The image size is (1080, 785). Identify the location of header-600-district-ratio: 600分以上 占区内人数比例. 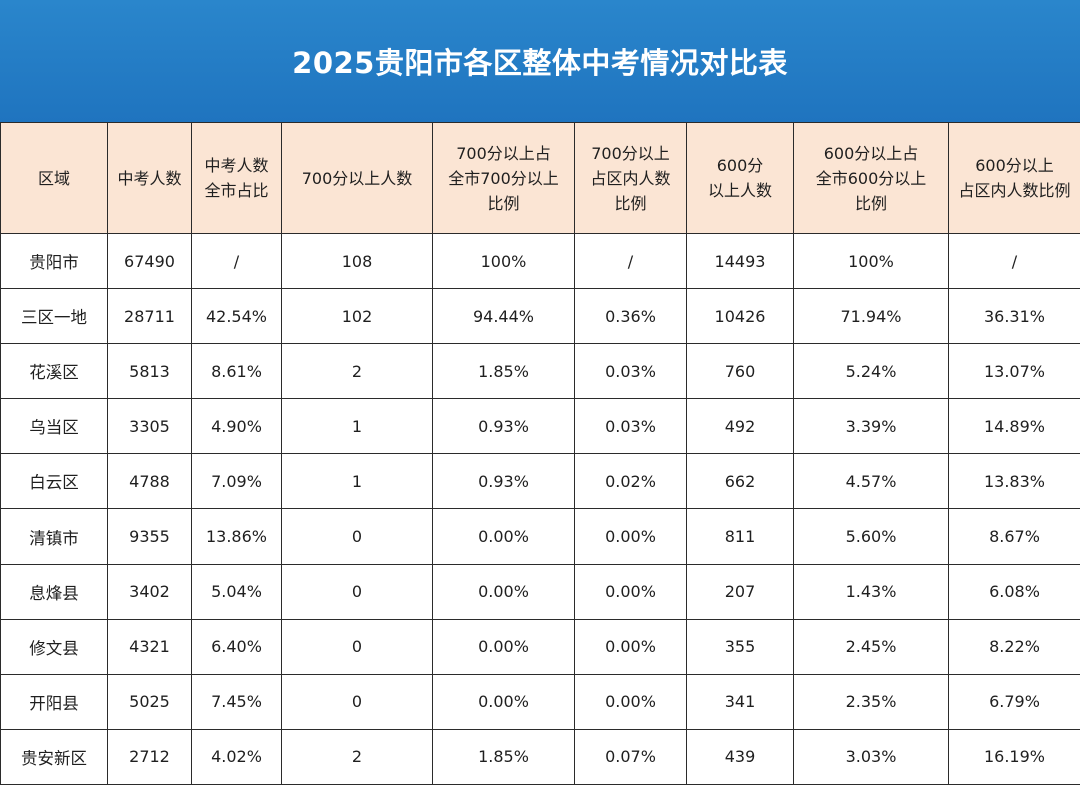
(1014, 178).